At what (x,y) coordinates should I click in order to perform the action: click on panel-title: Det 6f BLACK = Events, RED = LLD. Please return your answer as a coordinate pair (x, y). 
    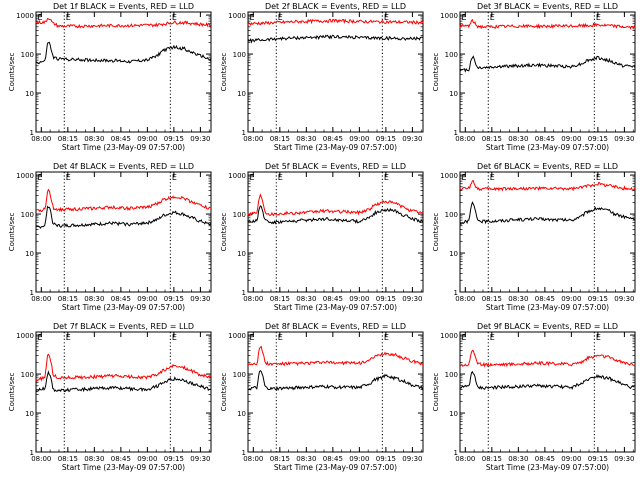
    Looking at the image, I should click on (547, 166).